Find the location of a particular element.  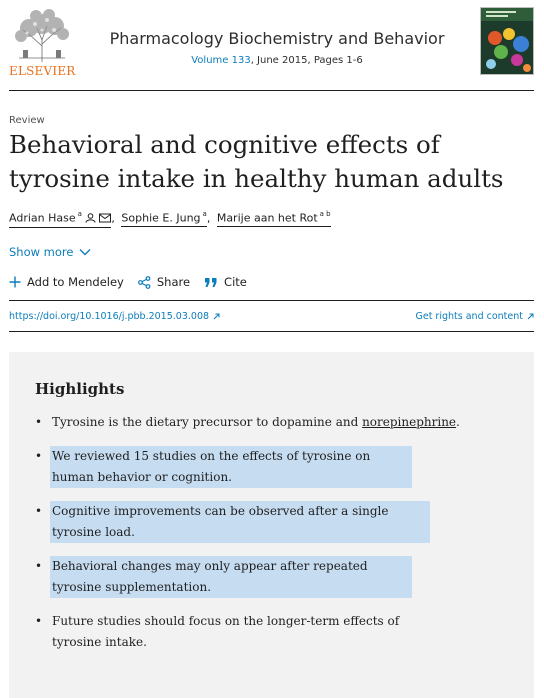

elsevier-tree-logo is located at coordinates (42, 42).